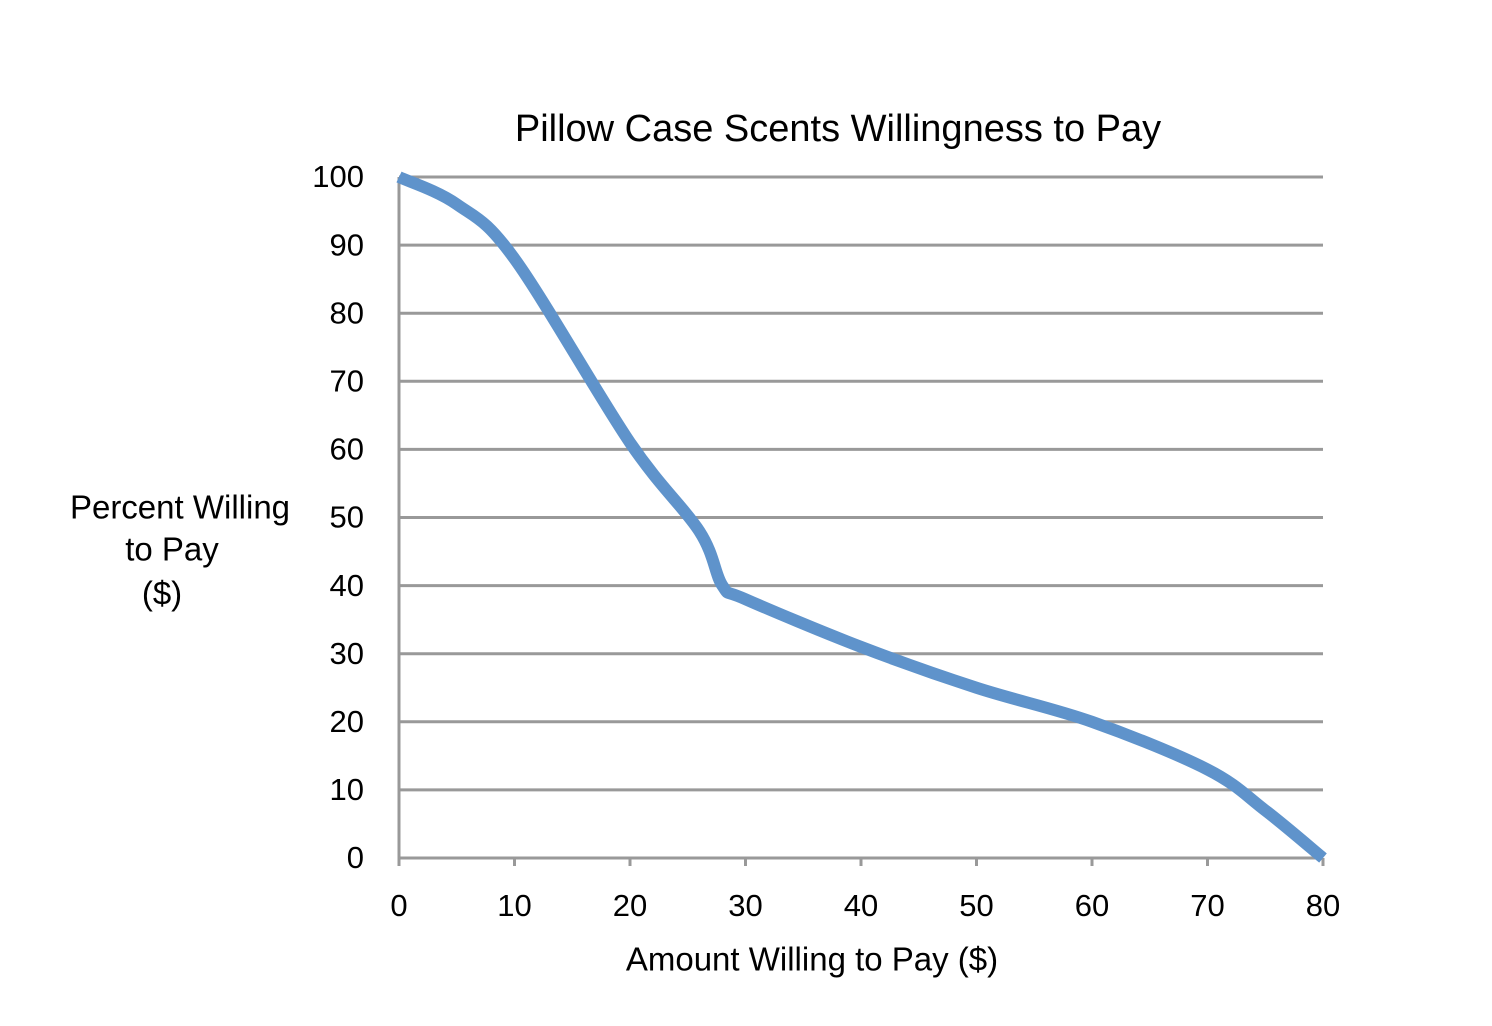  I want to click on x-tick-label: 10, so click(514, 905).